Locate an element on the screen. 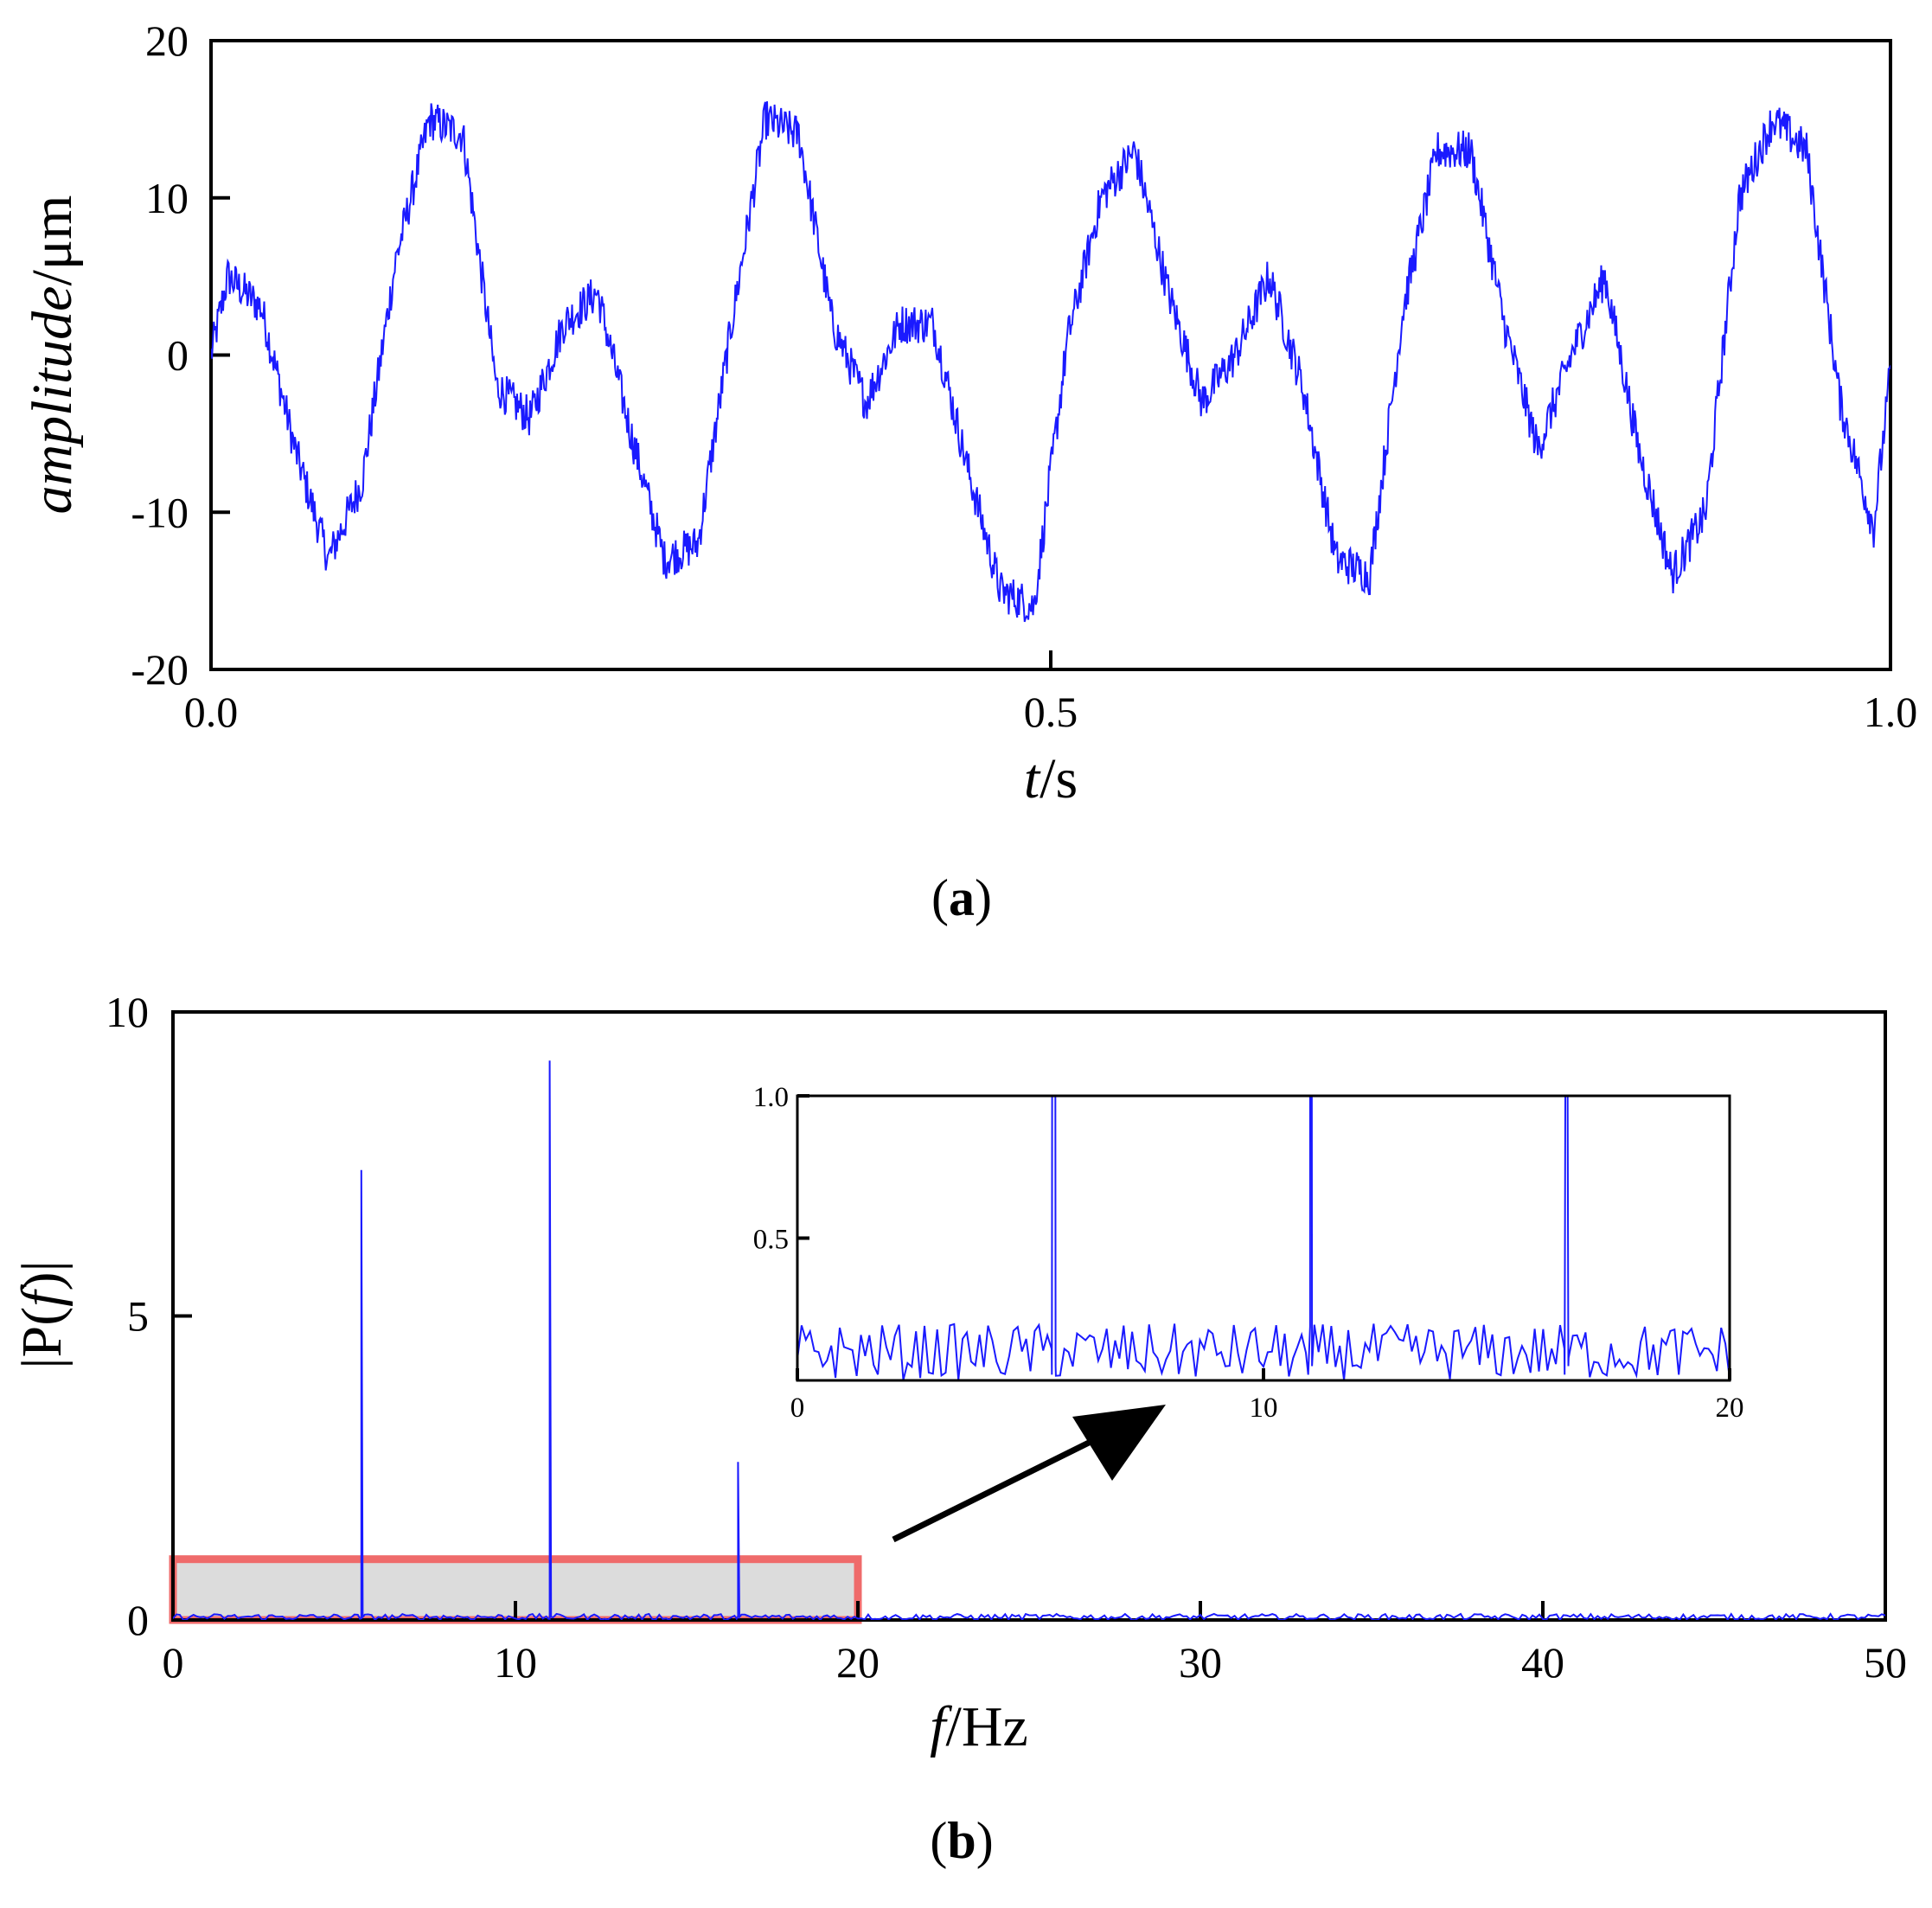 The width and height of the screenshot is (1932, 1908). inset-y-tick-label: 0.5 is located at coordinates (771, 1240).